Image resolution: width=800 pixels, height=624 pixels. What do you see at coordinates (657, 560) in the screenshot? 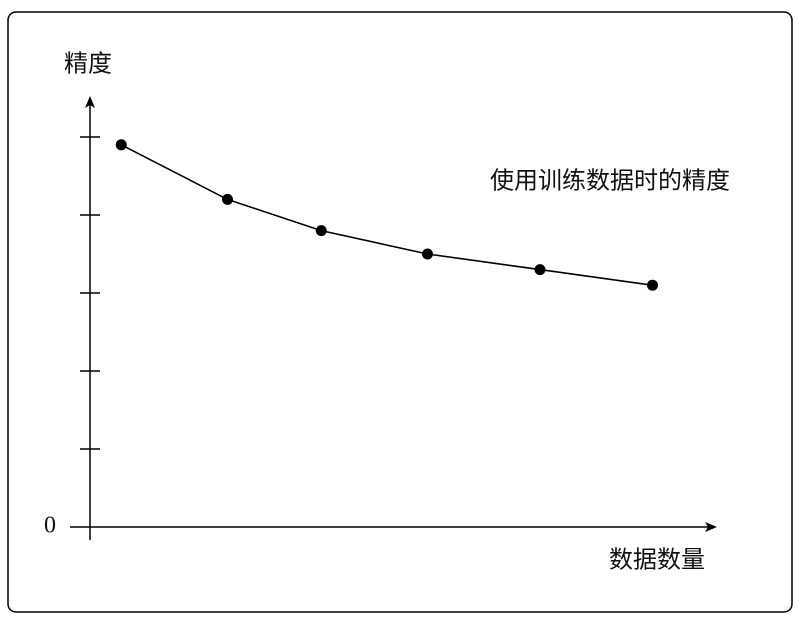
I see `x-axis-label: 数据数量` at bounding box center [657, 560].